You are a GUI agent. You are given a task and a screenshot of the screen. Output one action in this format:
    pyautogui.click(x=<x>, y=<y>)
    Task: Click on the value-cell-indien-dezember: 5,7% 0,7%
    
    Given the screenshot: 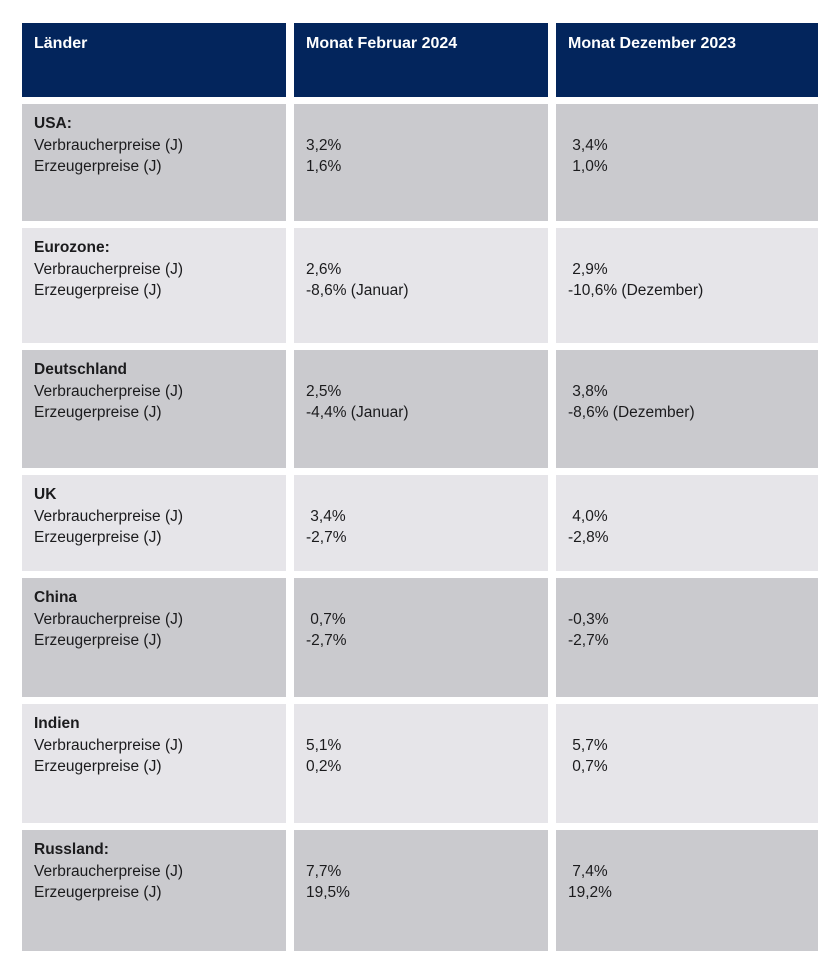 What is the action you would take?
    pyautogui.click(x=687, y=763)
    